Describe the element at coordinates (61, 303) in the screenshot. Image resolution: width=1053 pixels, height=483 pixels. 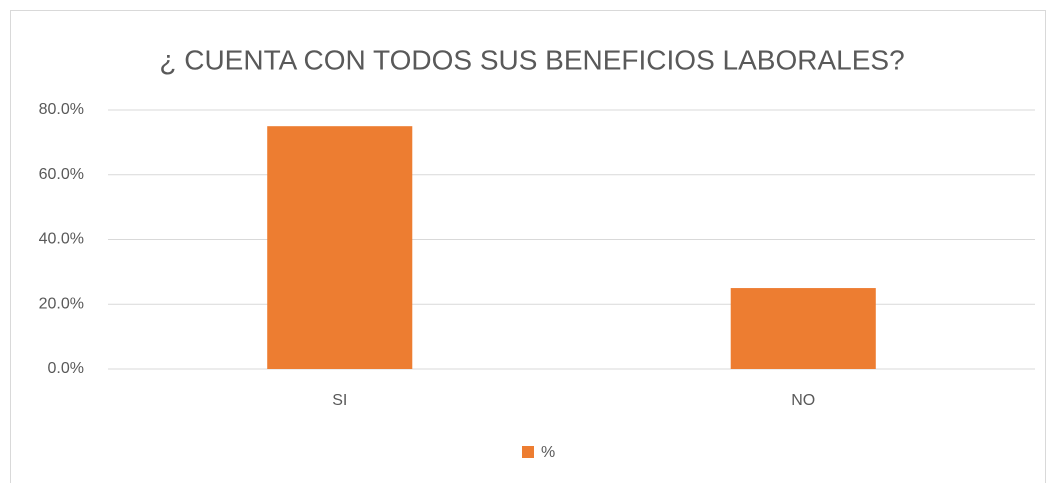
I see `y-tick-label: 20.0%` at that location.